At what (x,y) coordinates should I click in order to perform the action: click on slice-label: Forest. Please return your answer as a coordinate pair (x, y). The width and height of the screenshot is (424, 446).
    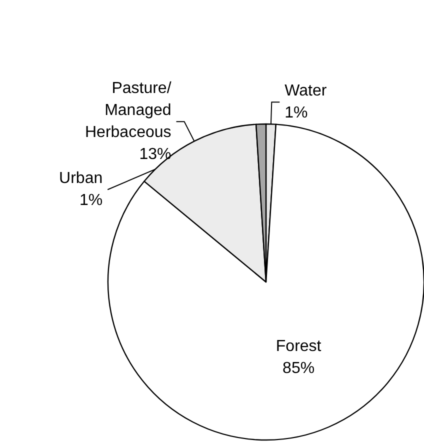
    Looking at the image, I should click on (299, 346).